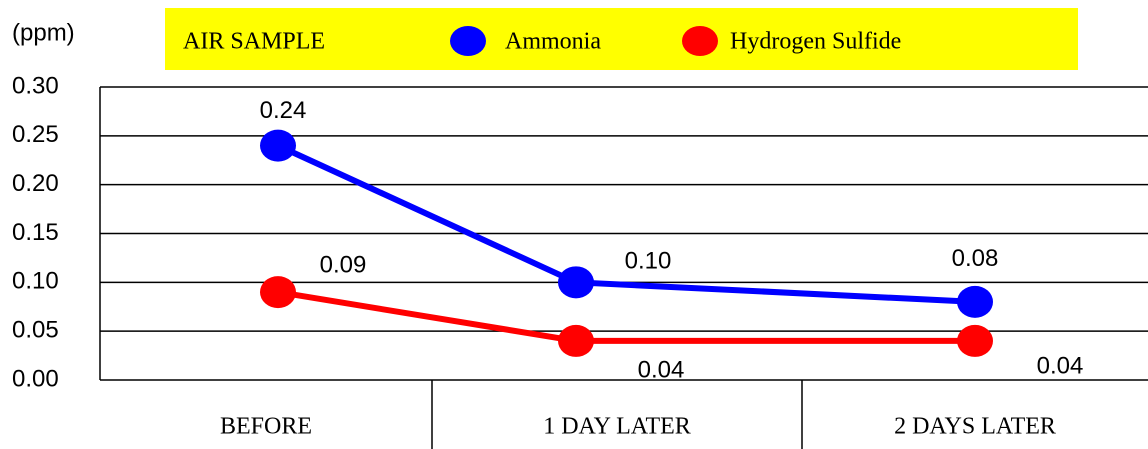 This screenshot has width=1148, height=449. I want to click on y-tick-label: 0.30, so click(35, 85).